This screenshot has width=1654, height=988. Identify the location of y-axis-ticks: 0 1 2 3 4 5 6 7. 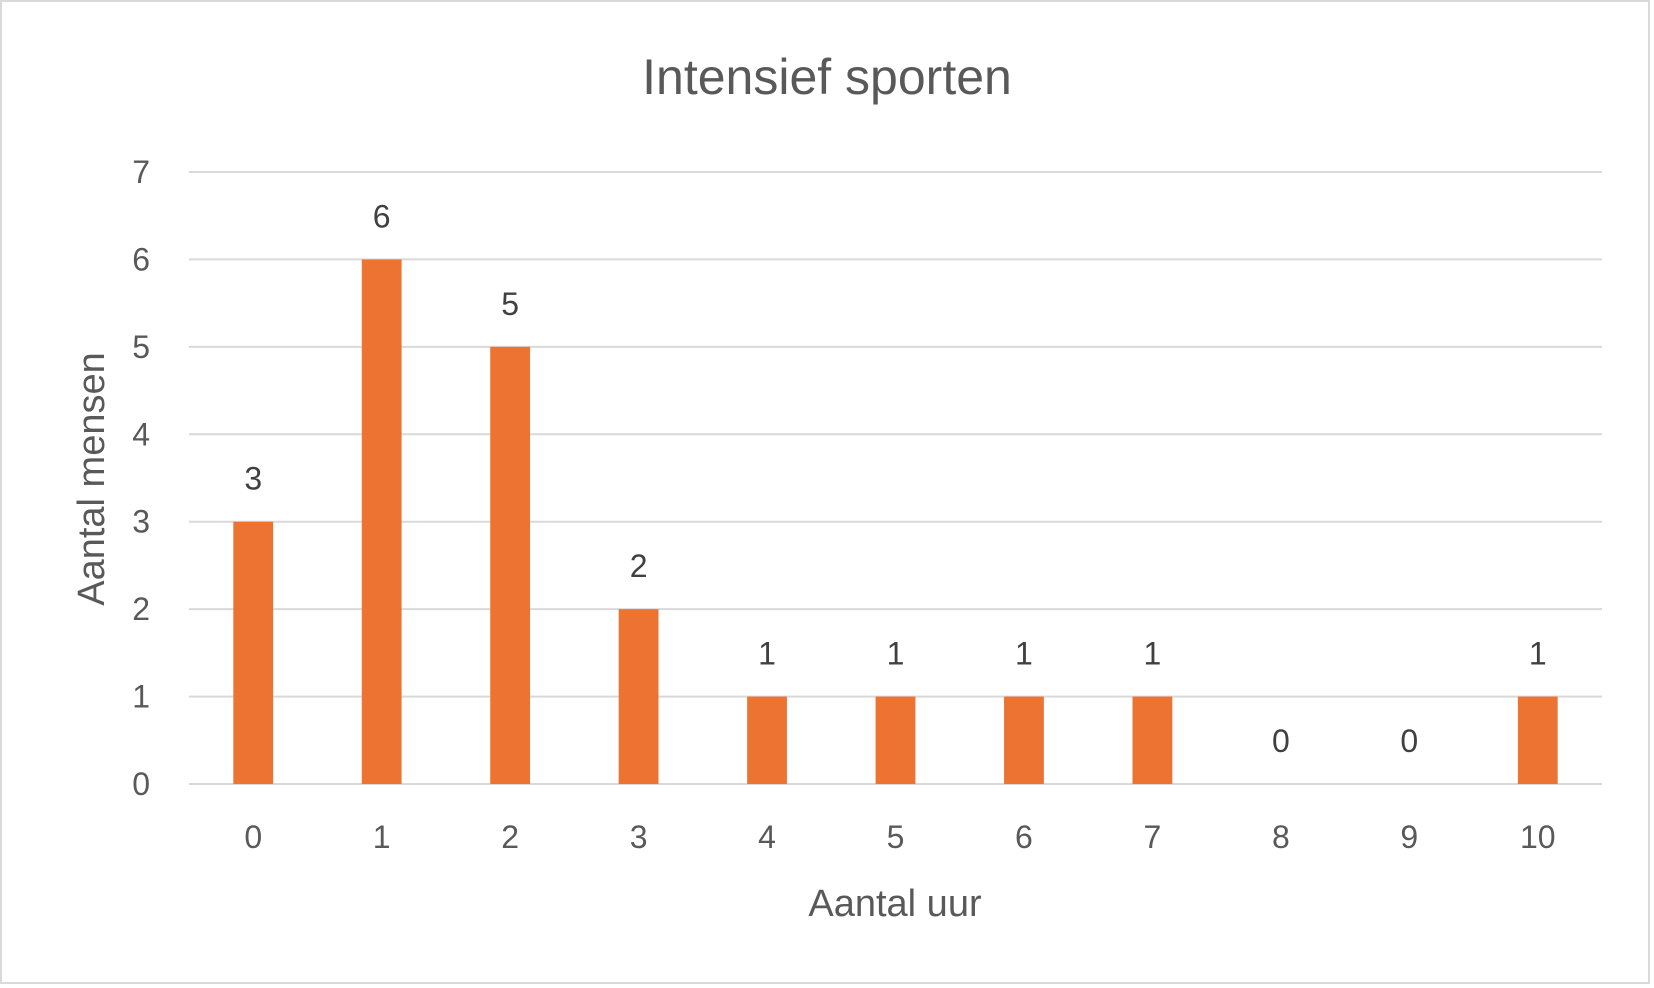
(141, 478).